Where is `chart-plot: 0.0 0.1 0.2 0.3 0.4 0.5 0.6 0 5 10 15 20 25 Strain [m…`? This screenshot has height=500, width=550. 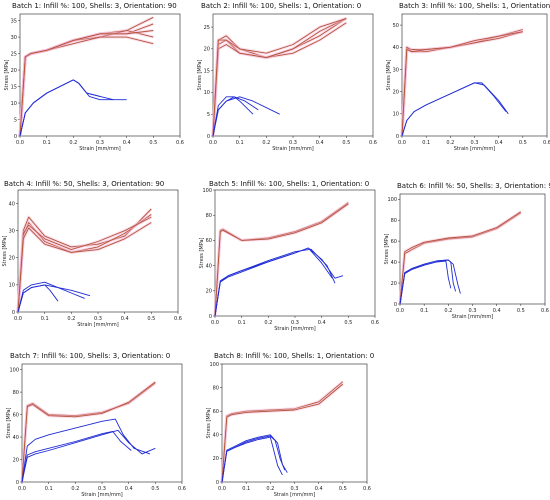 chart-plot: 0.0 0.1 0.2 0.3 0.4 0.5 0.6 0 5 10 15 20 25 Strain [m… is located at coordinates (287, 82).